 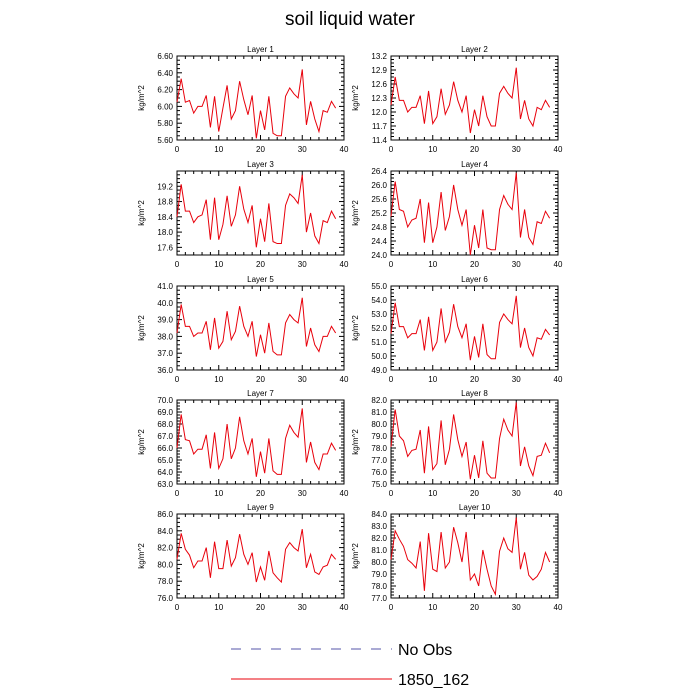 What do you see at coordinates (379, 227) in the screenshot?
I see `y-tick-label: 24.8` at bounding box center [379, 227].